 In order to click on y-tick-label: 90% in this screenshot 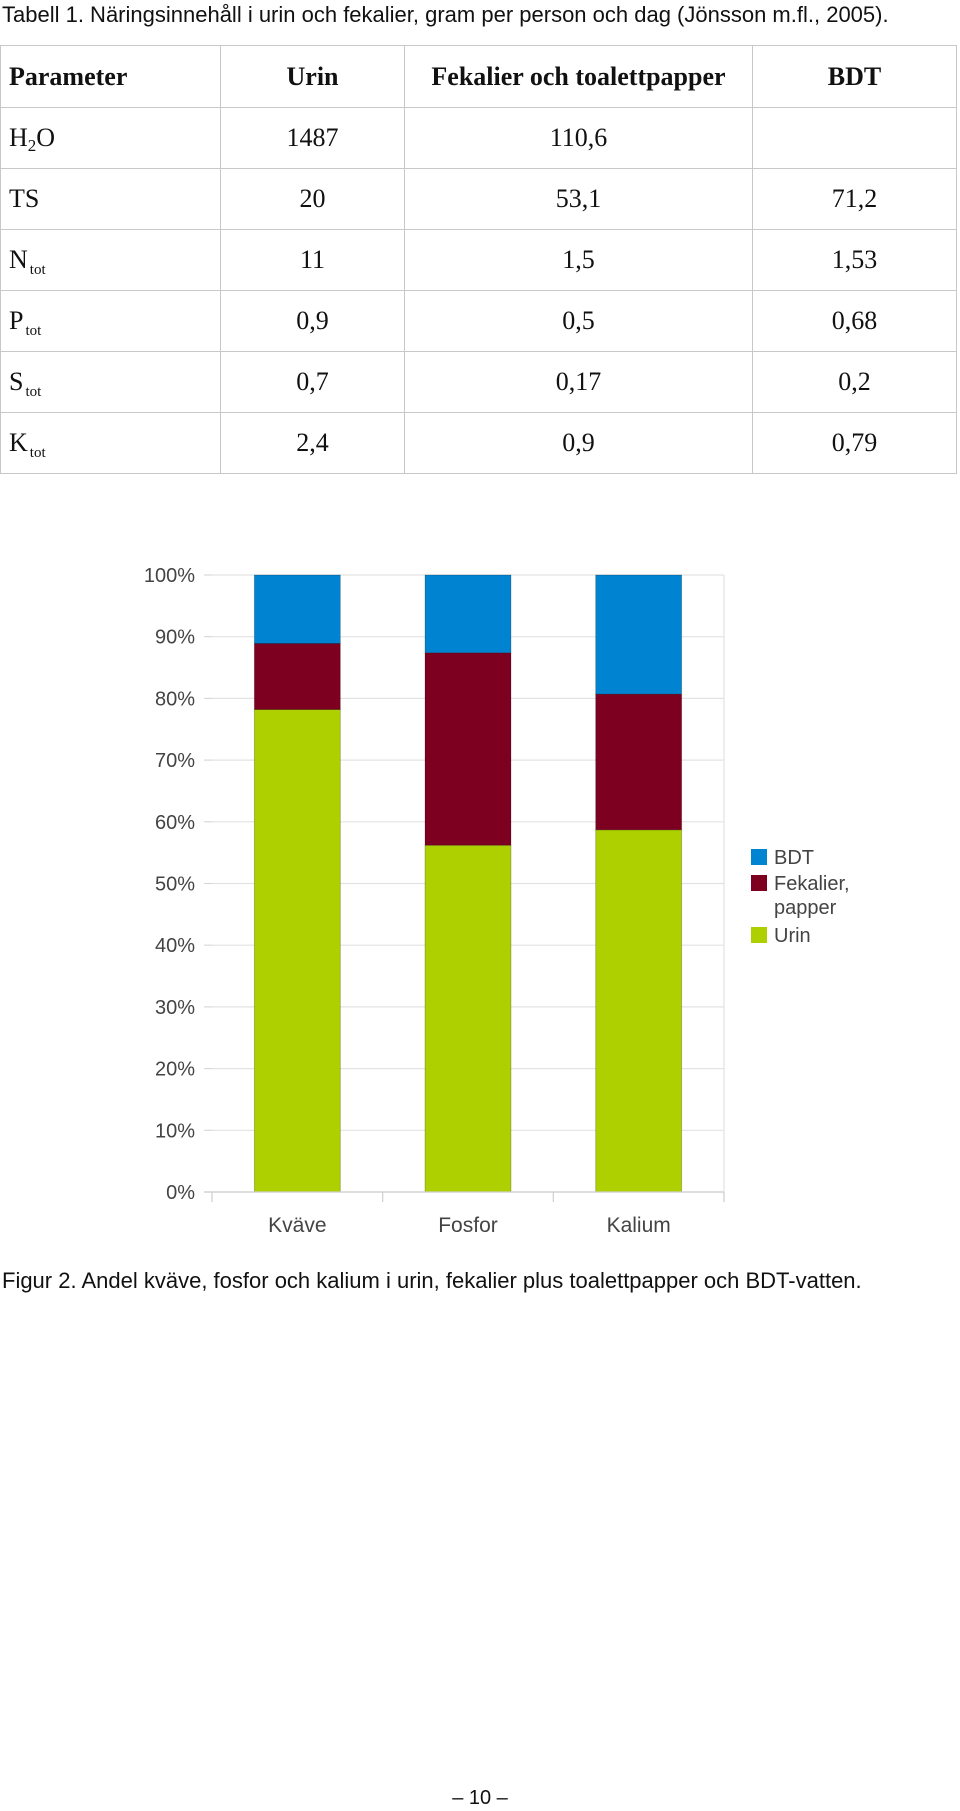, I will do `click(175, 638)`.